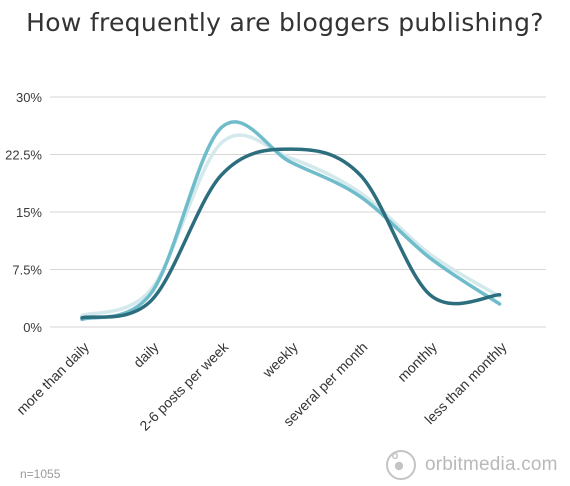 The image size is (570, 486). I want to click on x-tick-label: more than daily, so click(52, 378).